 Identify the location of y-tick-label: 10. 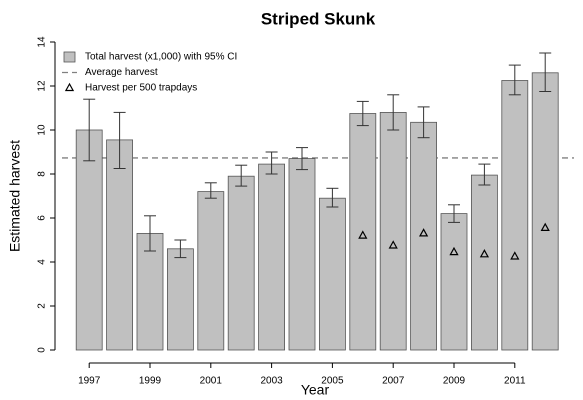
(42, 130).